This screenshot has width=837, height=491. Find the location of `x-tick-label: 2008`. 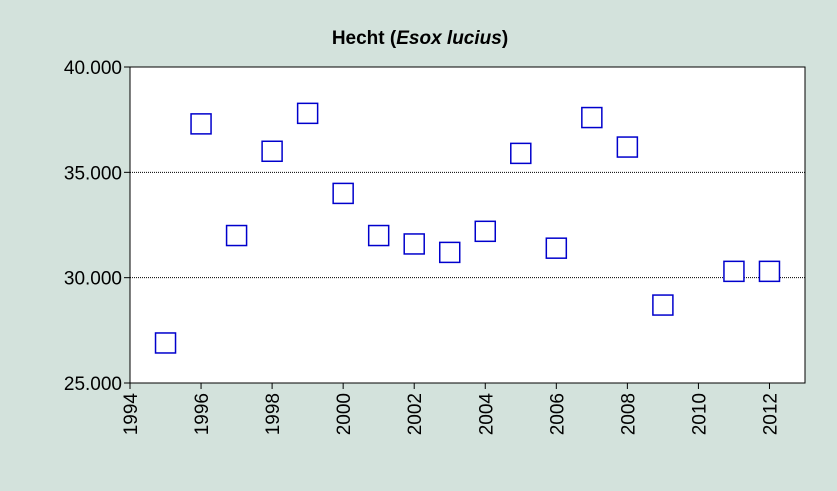

x-tick-label: 2008 is located at coordinates (628, 414).